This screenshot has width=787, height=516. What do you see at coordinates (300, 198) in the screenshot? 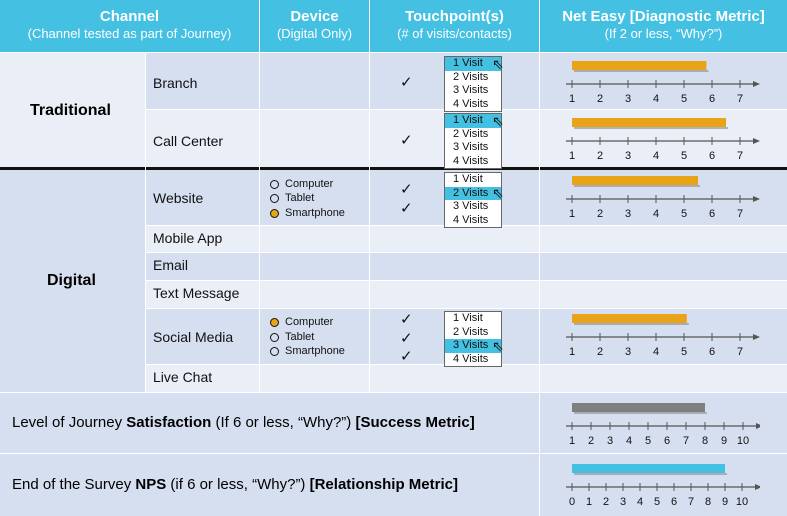
I see `device-label: Tablet` at bounding box center [300, 198].